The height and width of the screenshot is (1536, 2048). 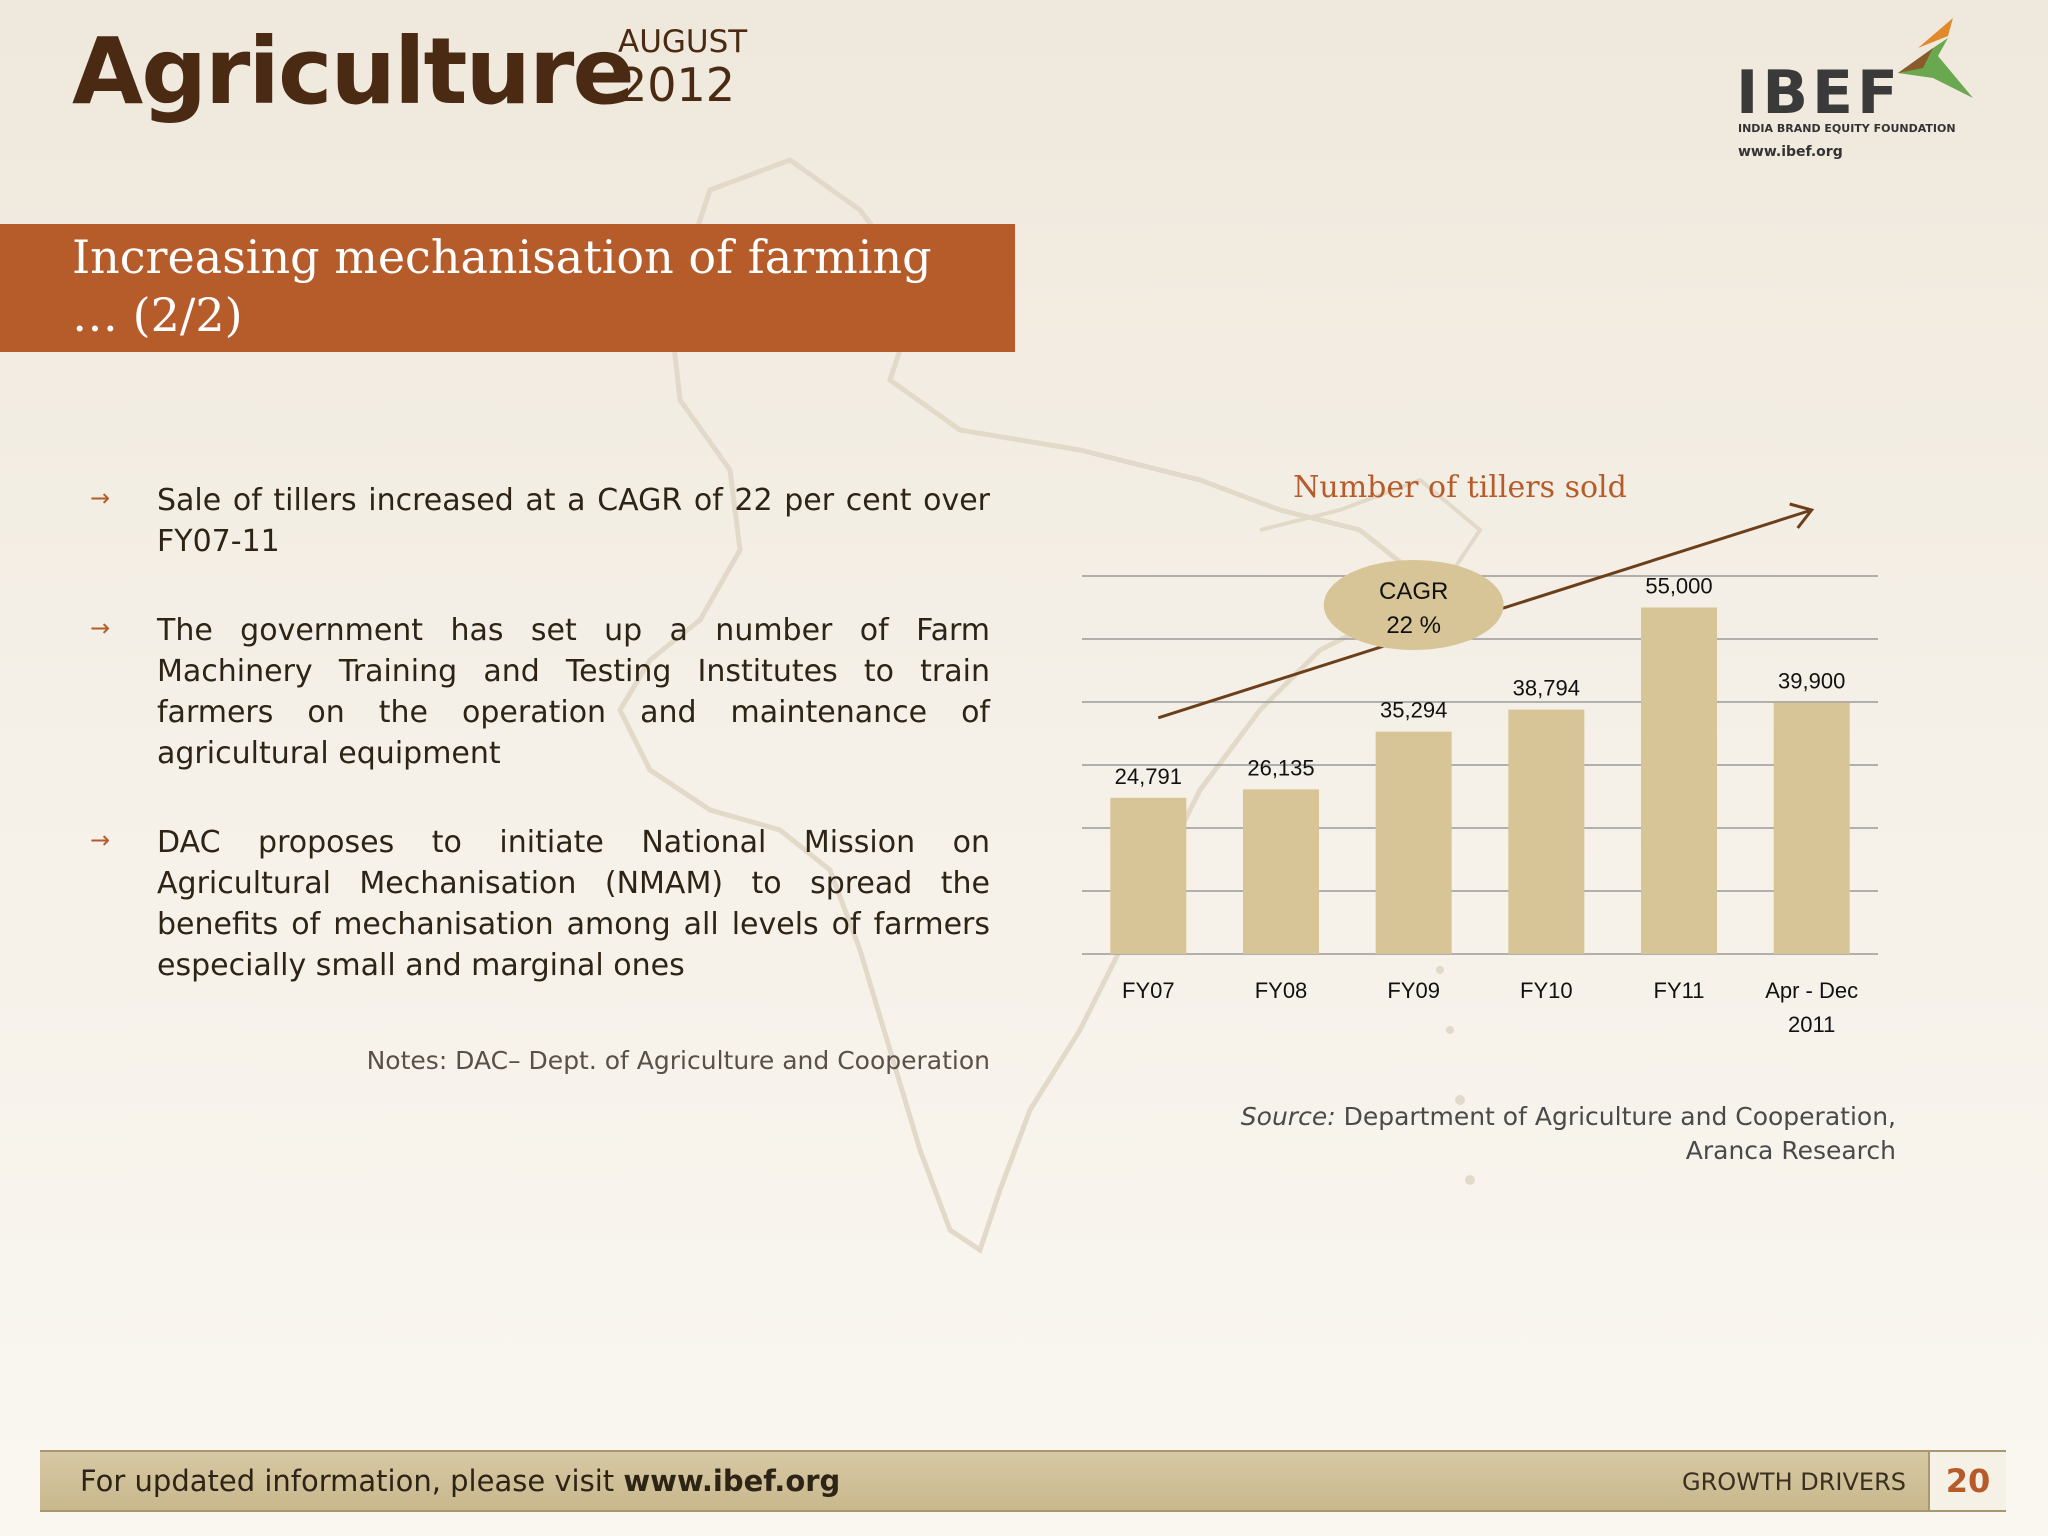 I want to click on source-text-line2: Aranca Research, so click(x=1790, y=1150).